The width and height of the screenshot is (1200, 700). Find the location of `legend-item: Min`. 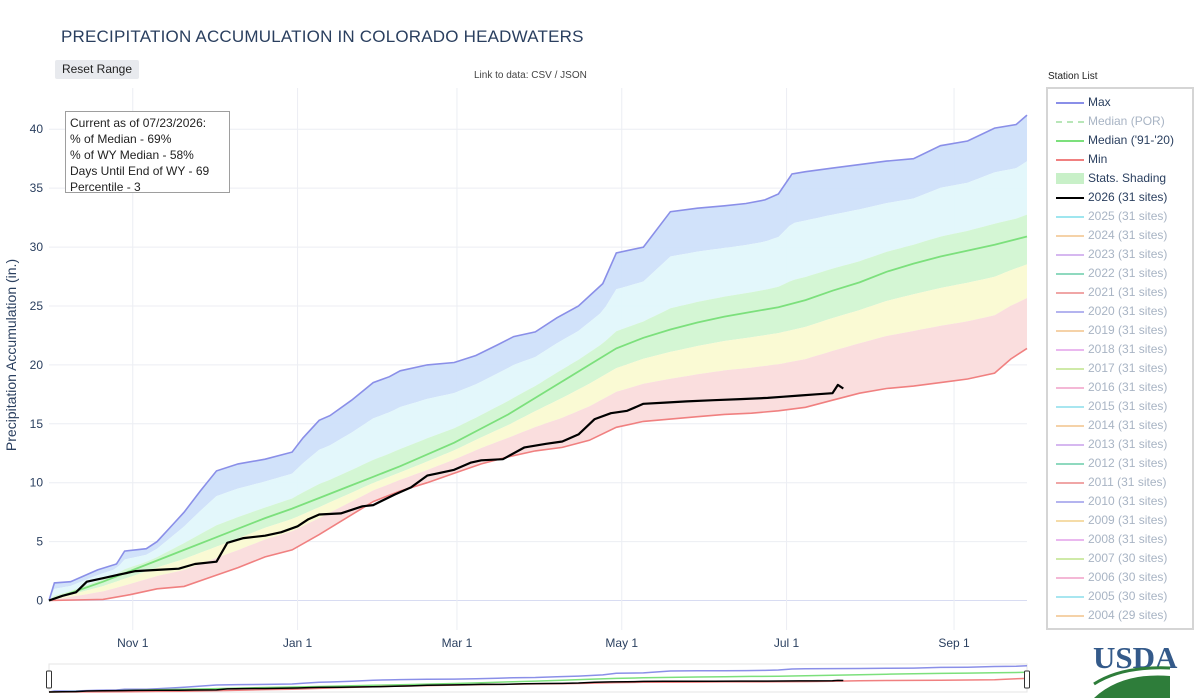

legend-item: Min is located at coordinates (1121, 159).